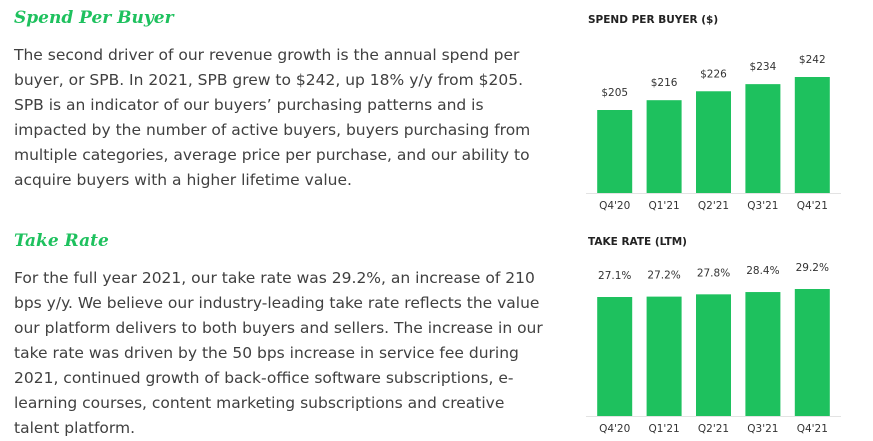  I want to click on spend-per-buyer-tick-label: Q2'21, so click(713, 206).